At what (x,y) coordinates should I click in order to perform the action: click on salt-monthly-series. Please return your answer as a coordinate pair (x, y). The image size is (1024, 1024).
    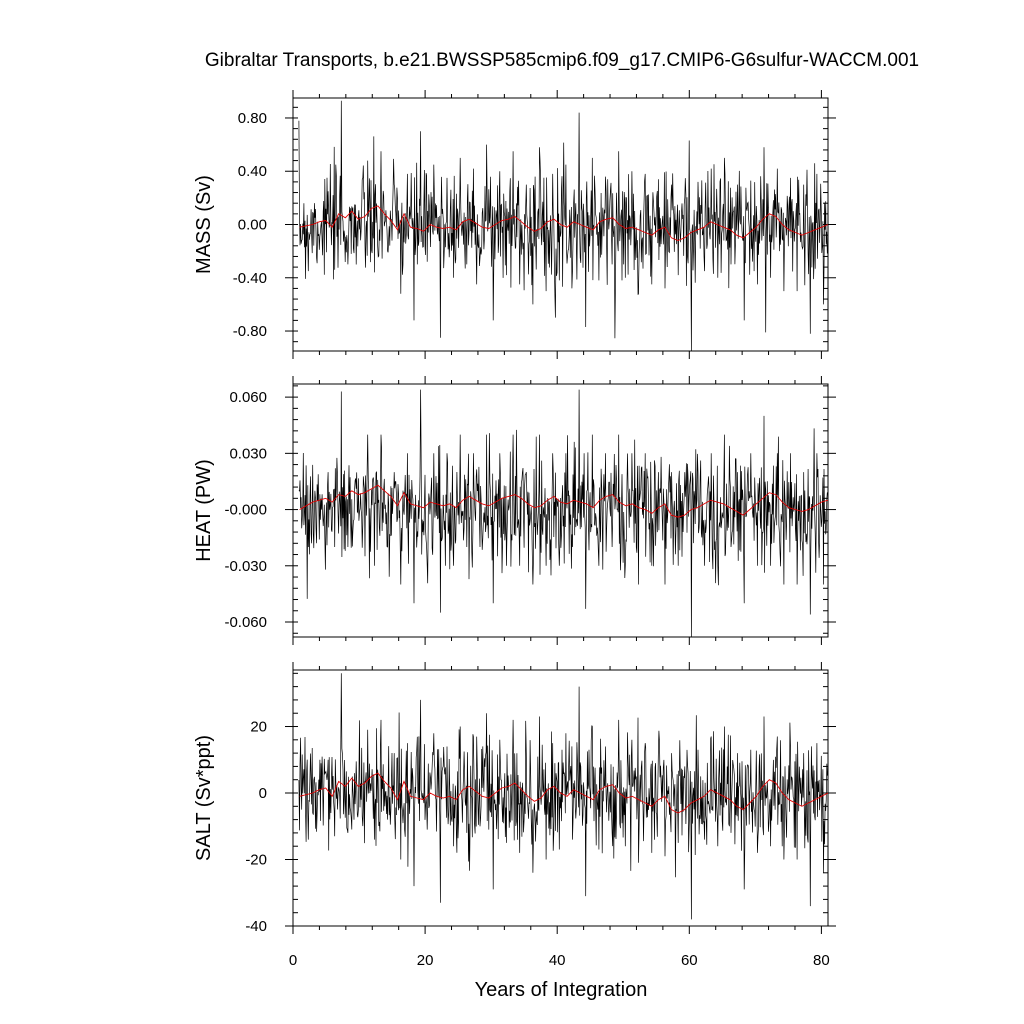
    Looking at the image, I should click on (563, 796).